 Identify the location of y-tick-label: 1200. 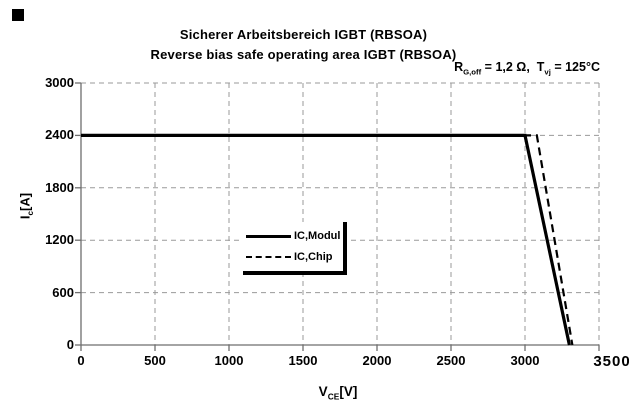
(59, 240).